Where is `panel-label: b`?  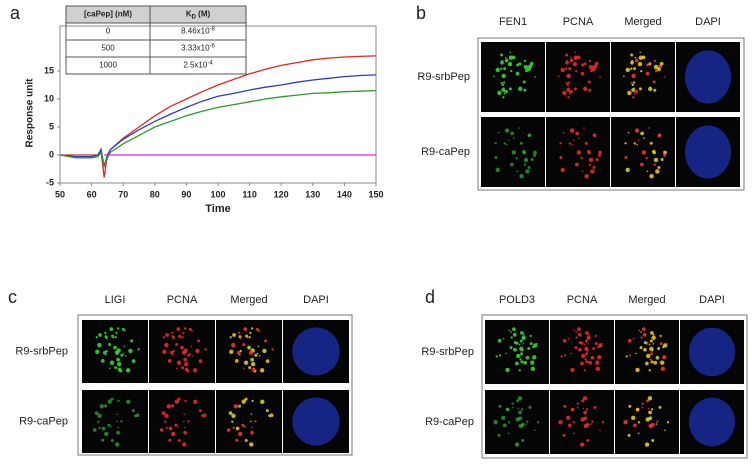 panel-label: b is located at coordinates (421, 13).